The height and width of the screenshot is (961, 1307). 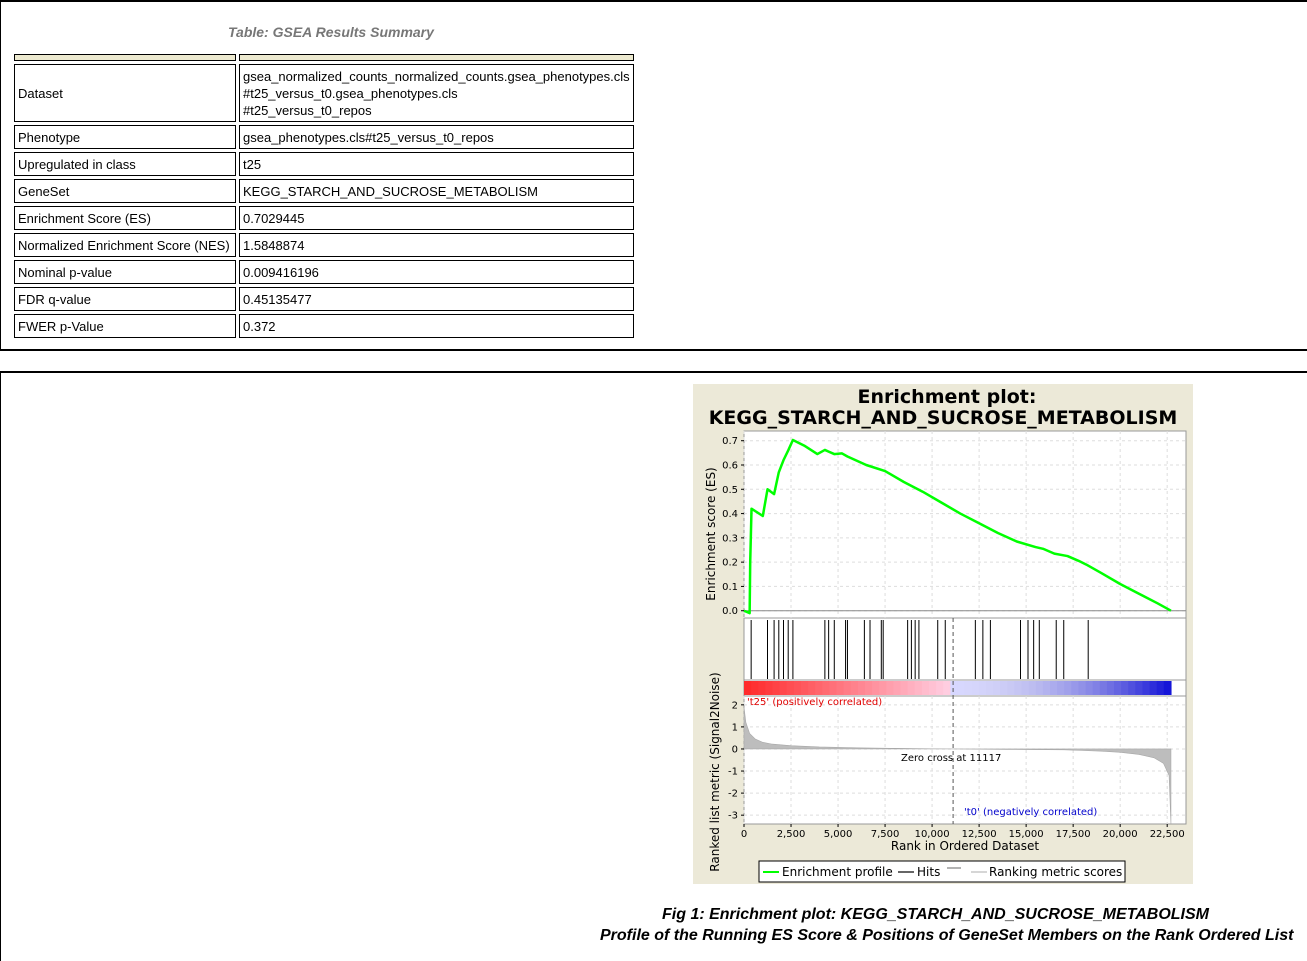 I want to click on row-key: Enrichment Score (ES), so click(x=125, y=218).